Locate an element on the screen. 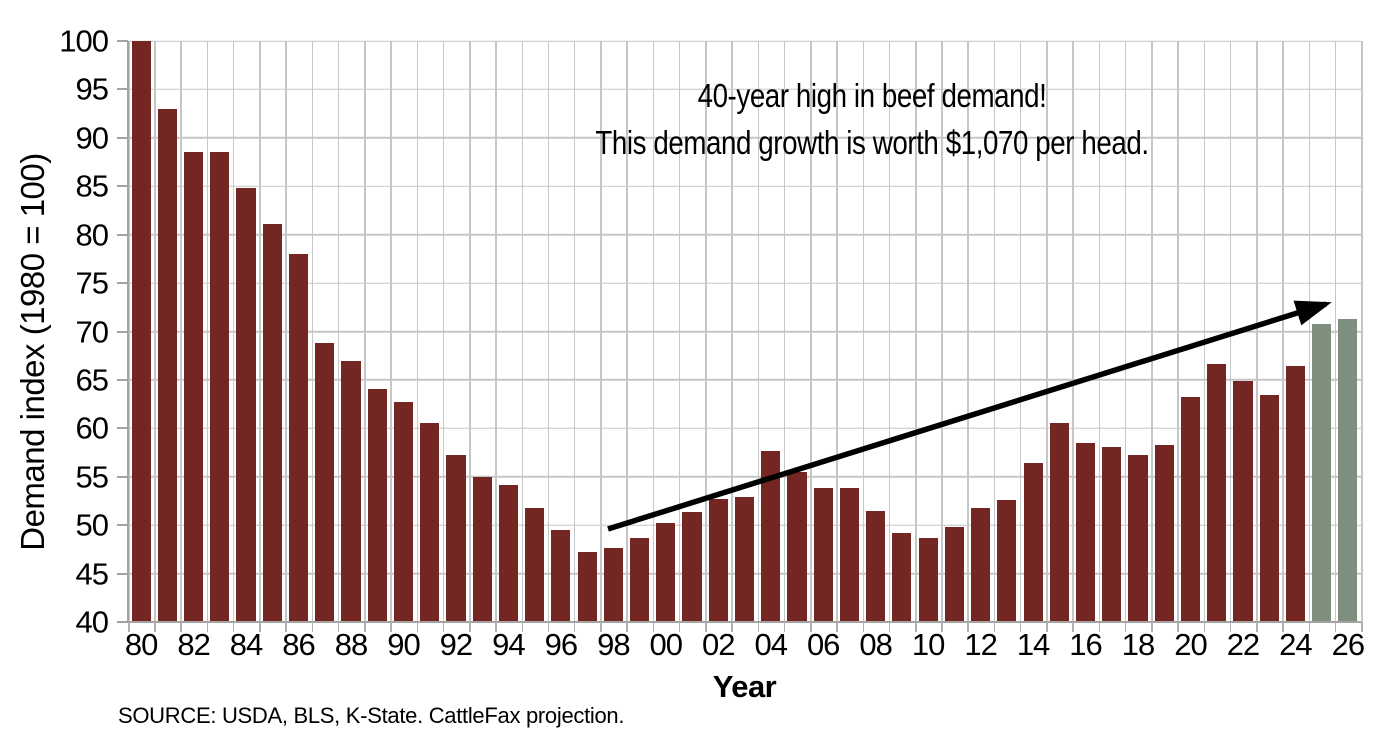 This screenshot has width=1380, height=756. bar-slot-2024 is located at coordinates (1295, 331).